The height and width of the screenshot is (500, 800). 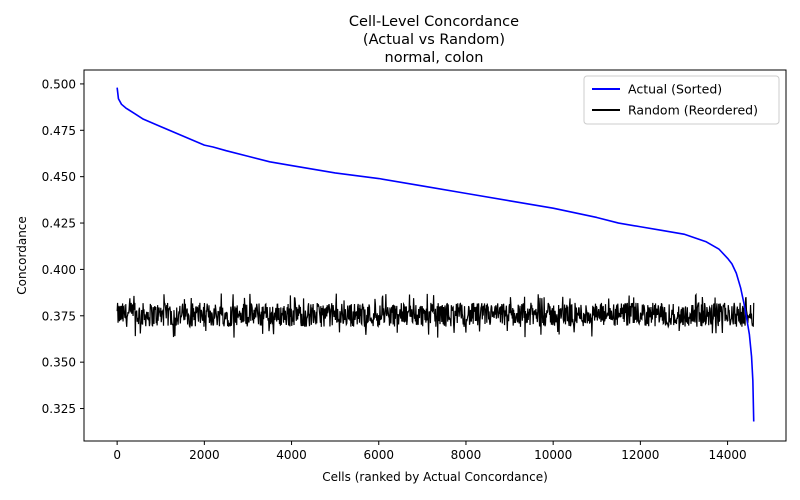 What do you see at coordinates (59, 84) in the screenshot?
I see `y-tick-label: 0.500` at bounding box center [59, 84].